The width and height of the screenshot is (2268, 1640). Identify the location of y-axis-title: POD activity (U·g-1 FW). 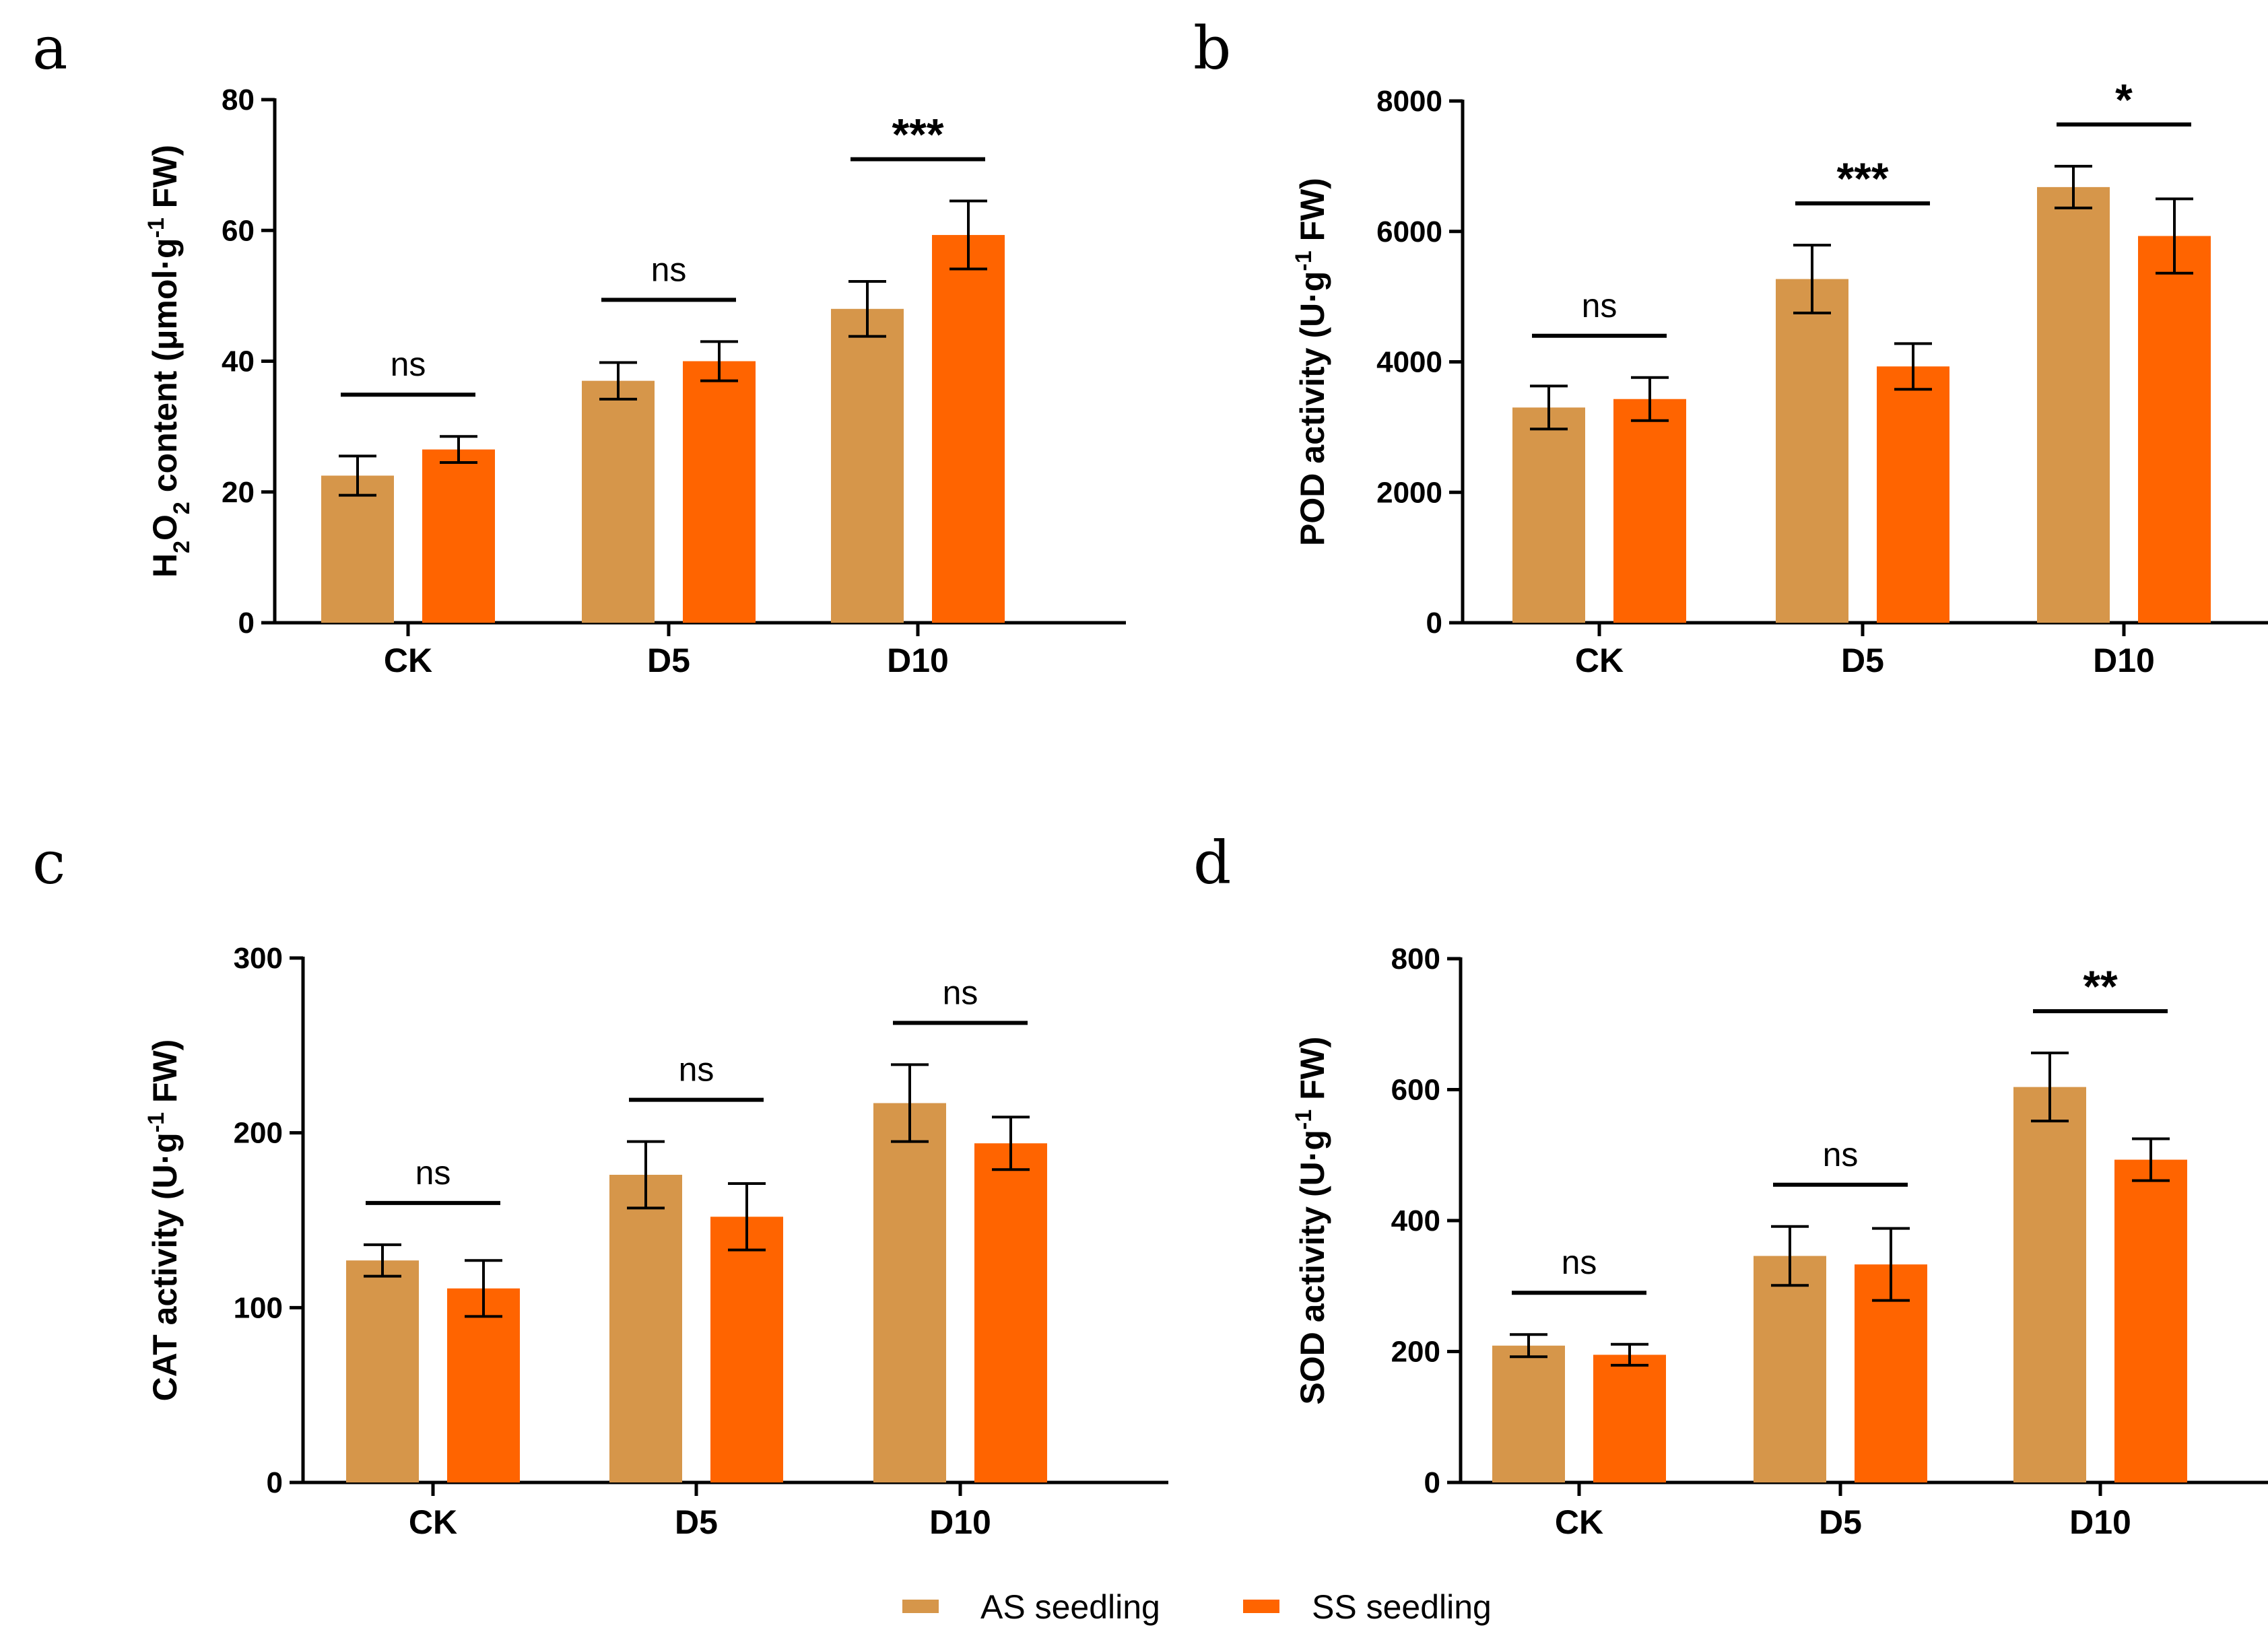
(1311, 362).